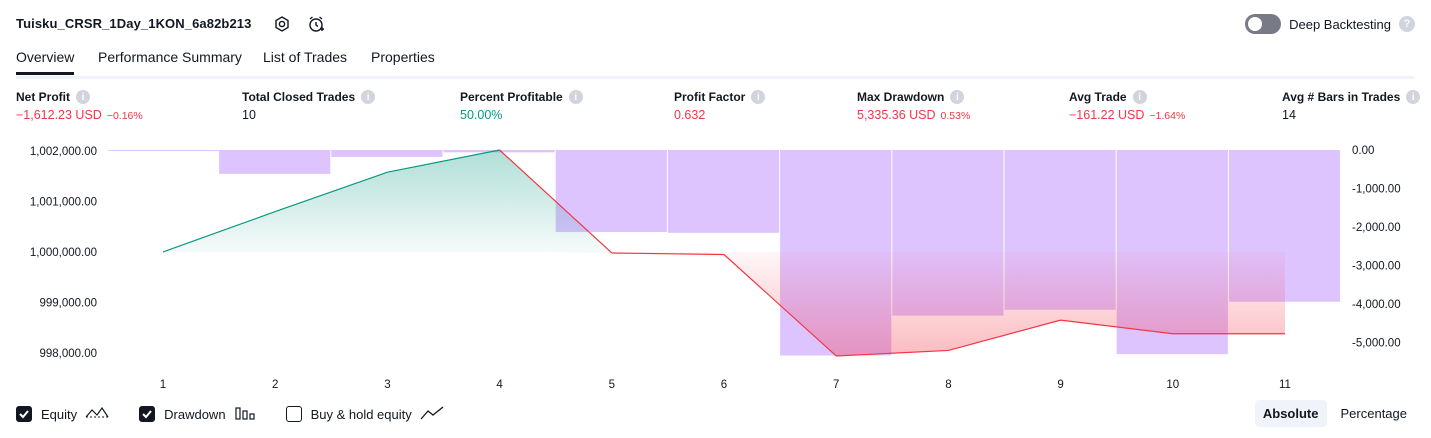 This screenshot has width=1431, height=438. What do you see at coordinates (1407, 24) in the screenshot?
I see `help-icon: ?` at bounding box center [1407, 24].